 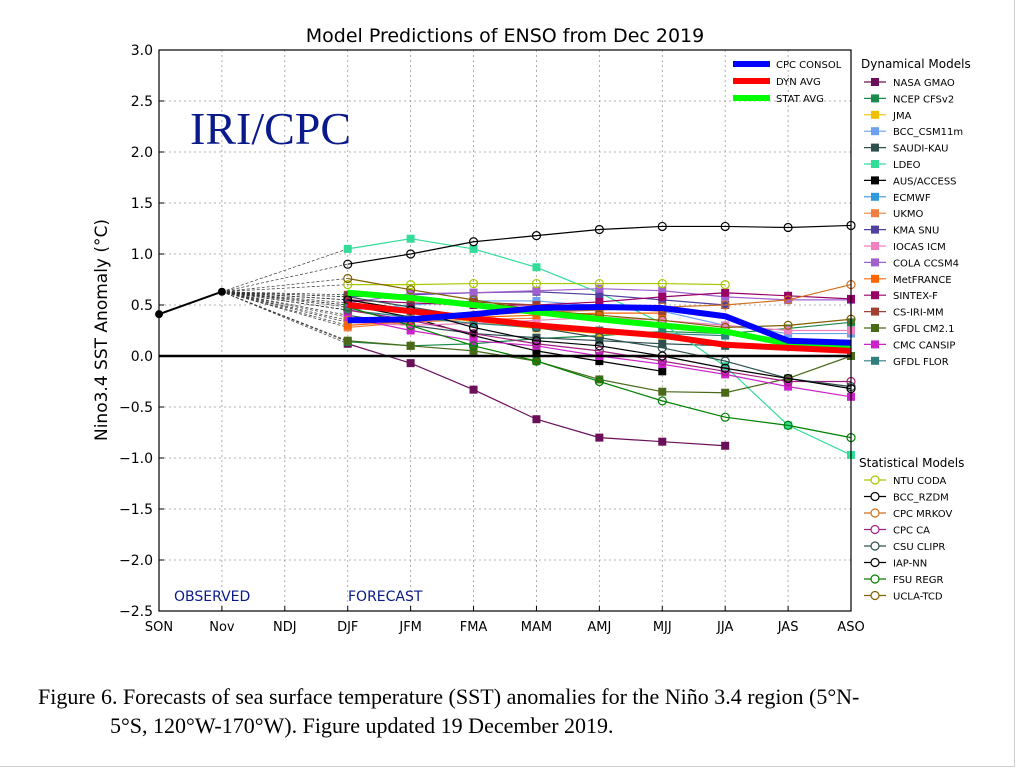 What do you see at coordinates (921, 362) in the screenshot?
I see `legend-label: GFDL FLOR` at bounding box center [921, 362].